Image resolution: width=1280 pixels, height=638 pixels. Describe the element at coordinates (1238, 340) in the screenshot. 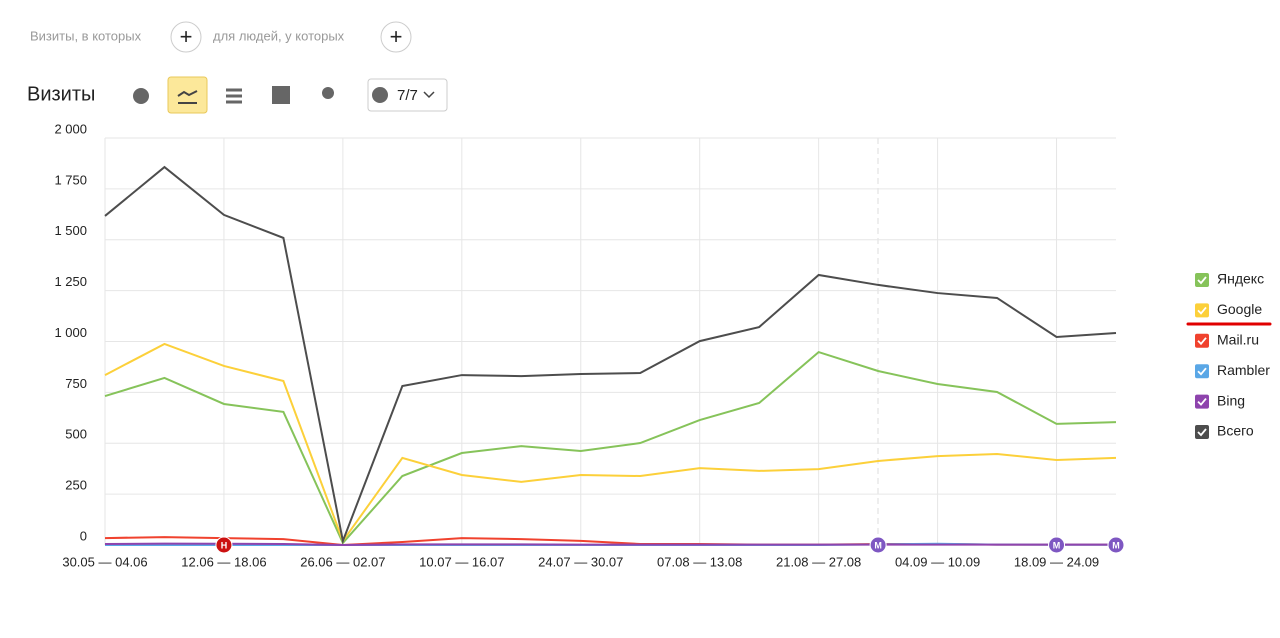

I see `legend-label: Mail.ru` at that location.